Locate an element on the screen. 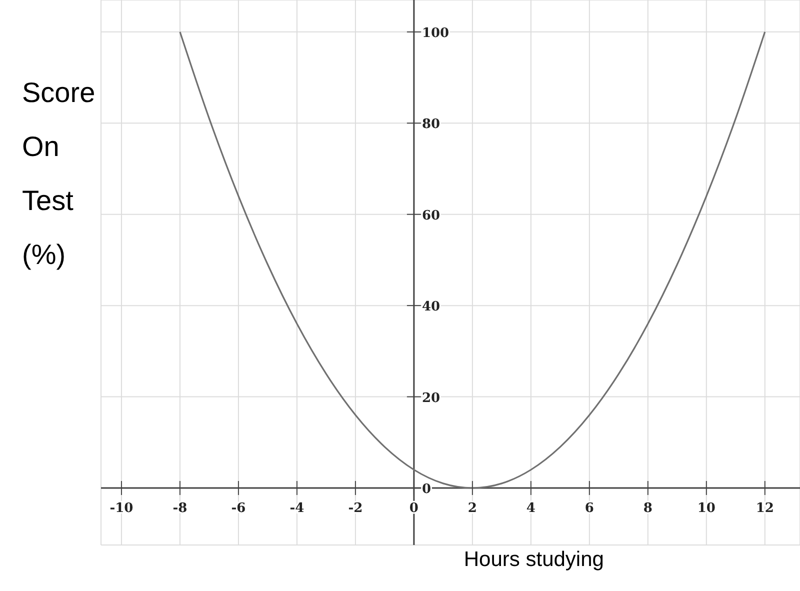  x-tick-label: 12 is located at coordinates (765, 508).